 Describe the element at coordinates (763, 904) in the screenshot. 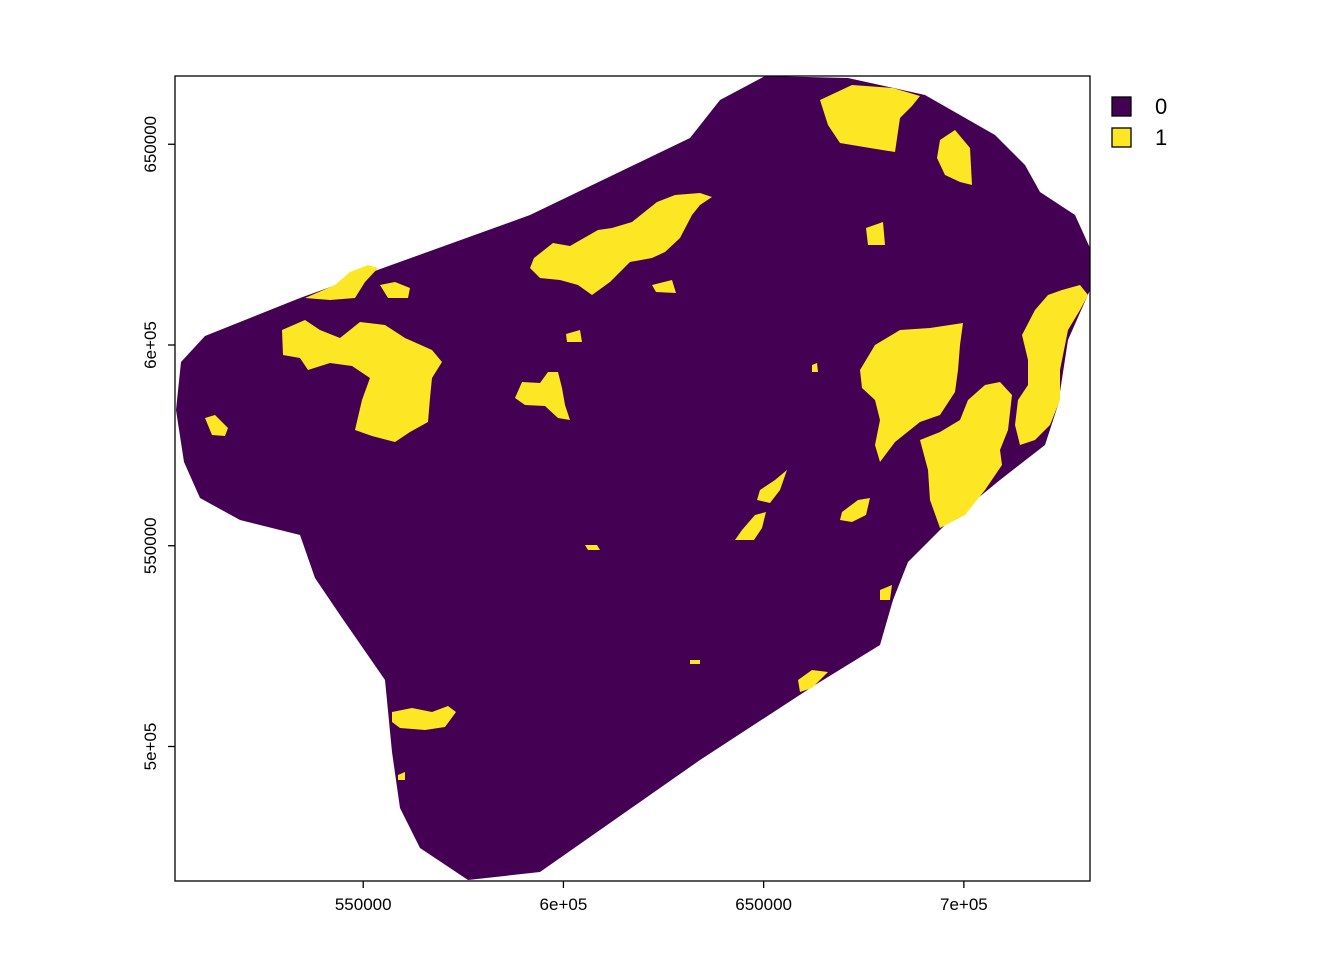

I see `x-tick-label: 650000` at that location.